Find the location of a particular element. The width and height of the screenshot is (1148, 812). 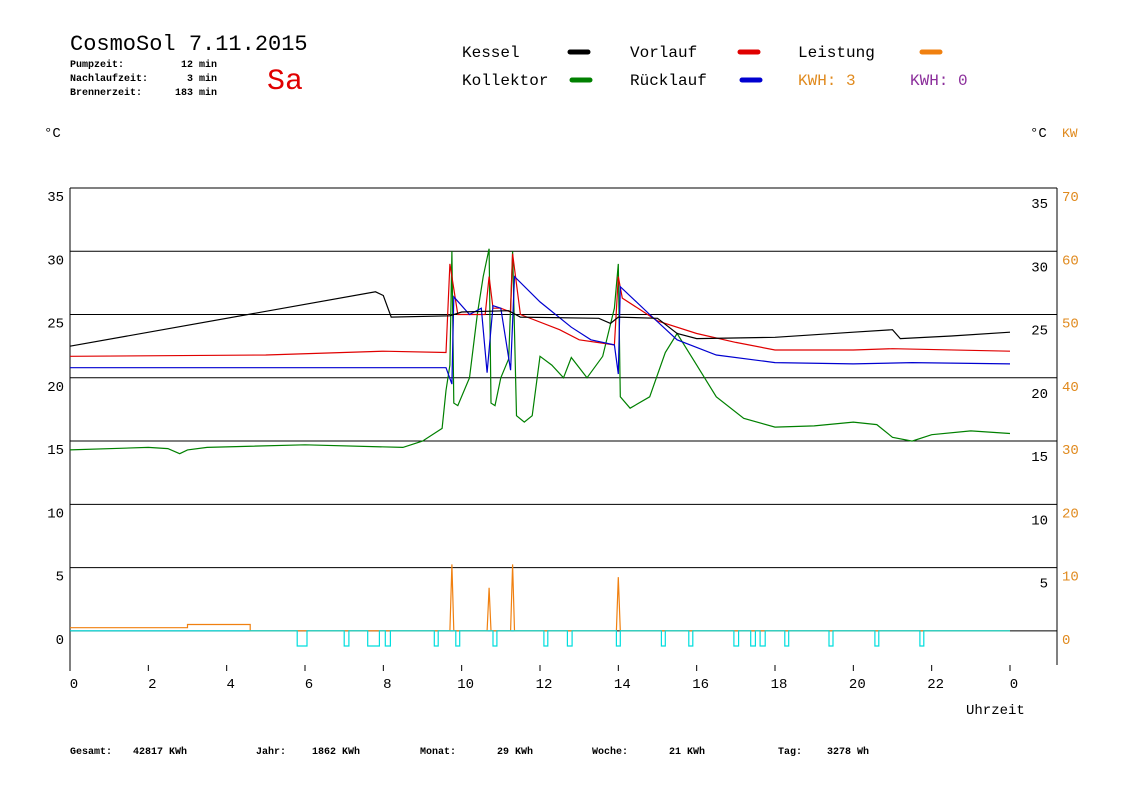

footer-label: Monat: is located at coordinates (438, 752).